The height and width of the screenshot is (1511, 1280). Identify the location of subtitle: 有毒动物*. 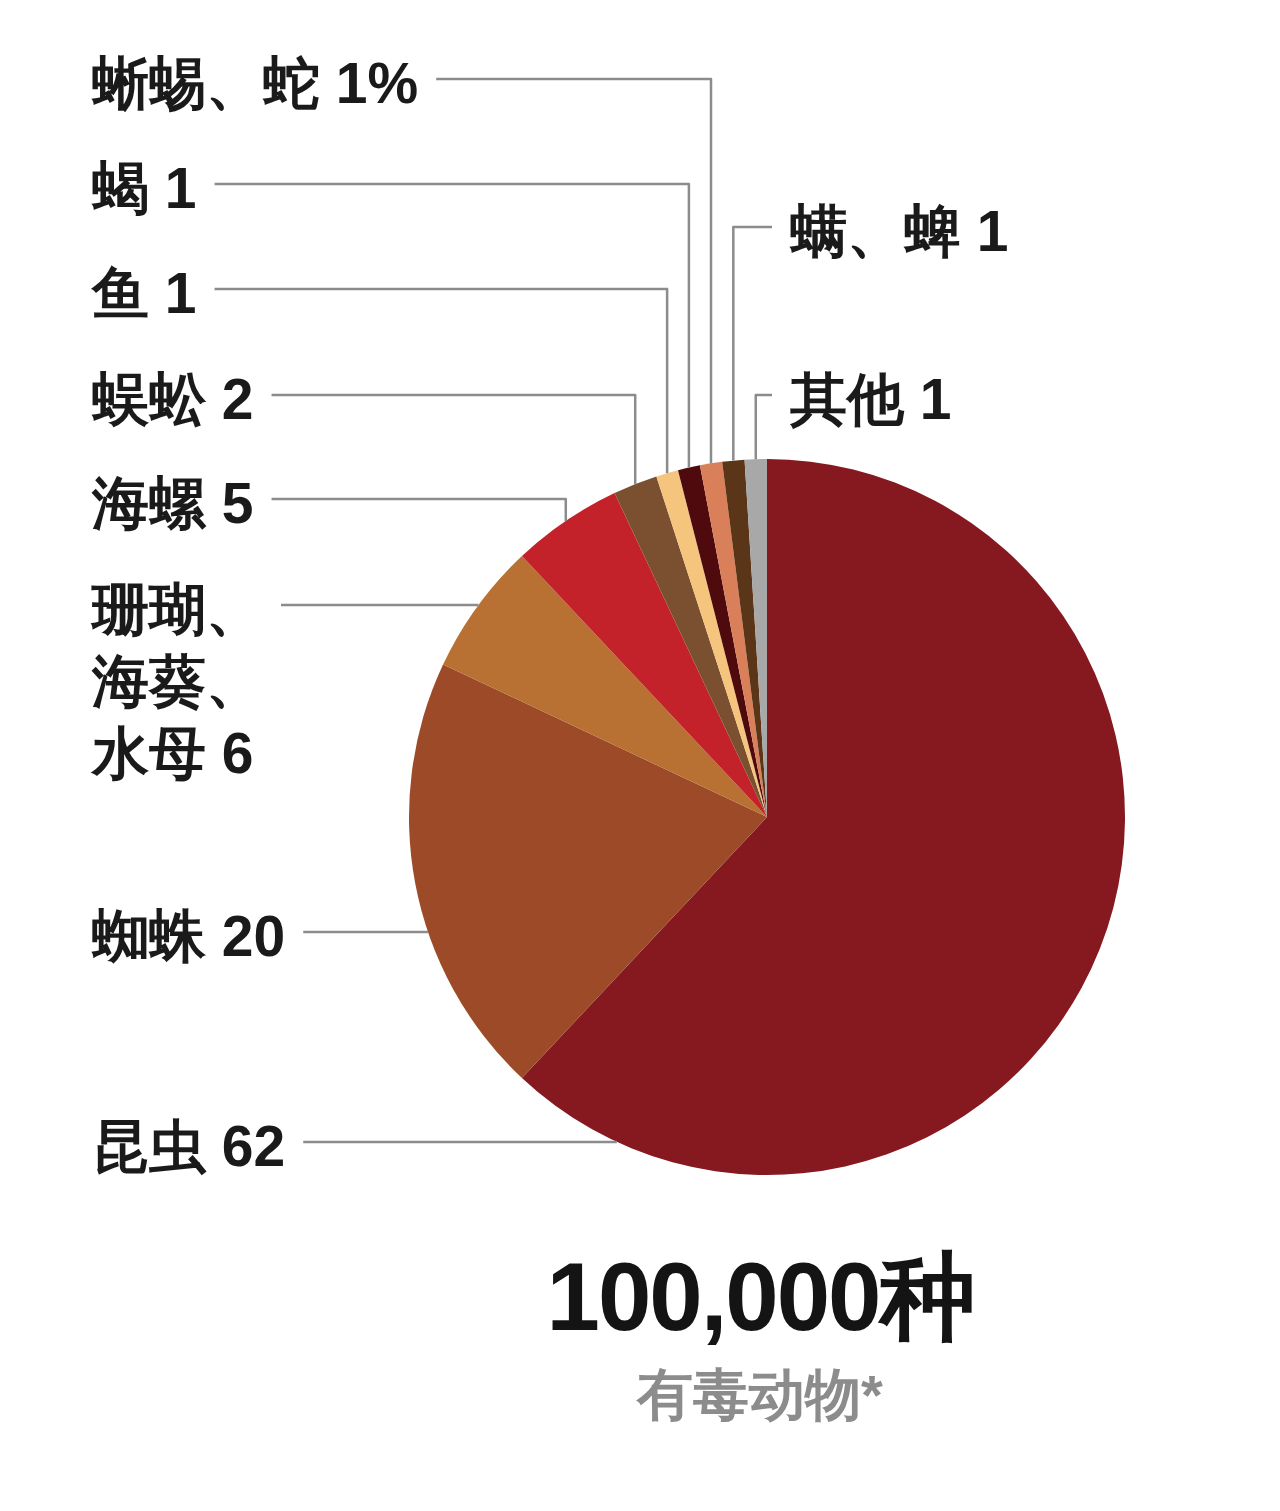
(760, 1394).